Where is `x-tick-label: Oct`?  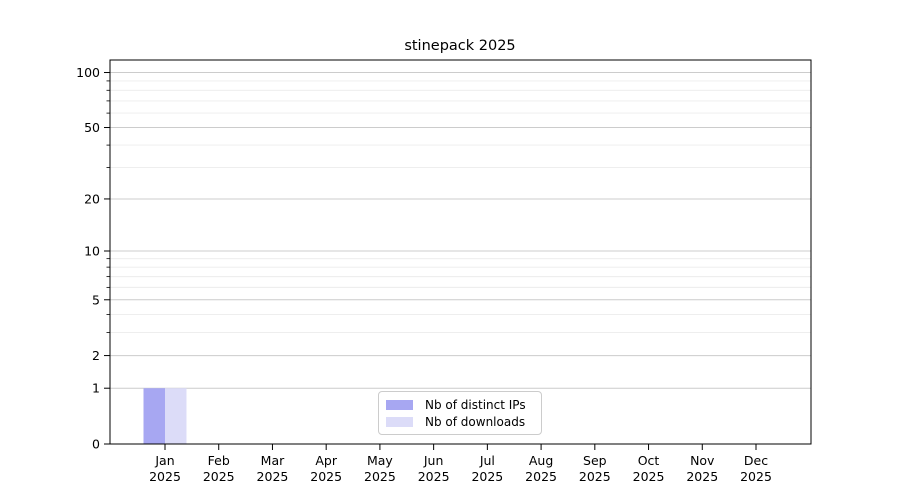 x-tick-label: Oct is located at coordinates (649, 460).